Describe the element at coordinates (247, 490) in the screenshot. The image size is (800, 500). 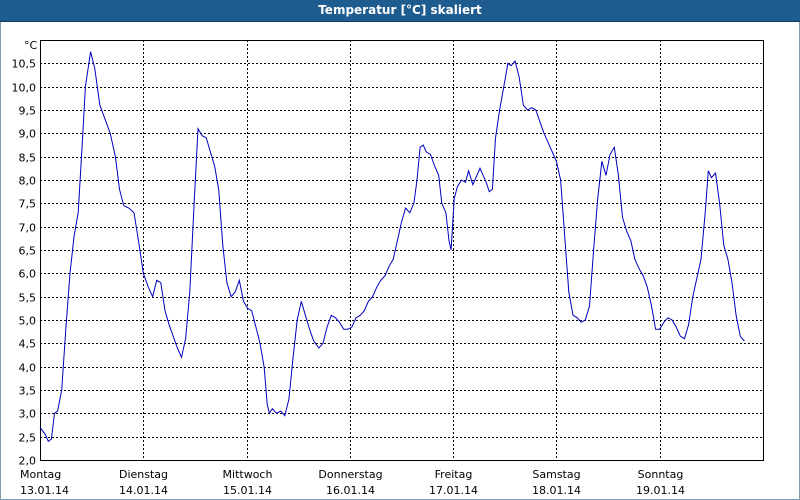
I see `x-tick-date-label: 15.01.14` at that location.